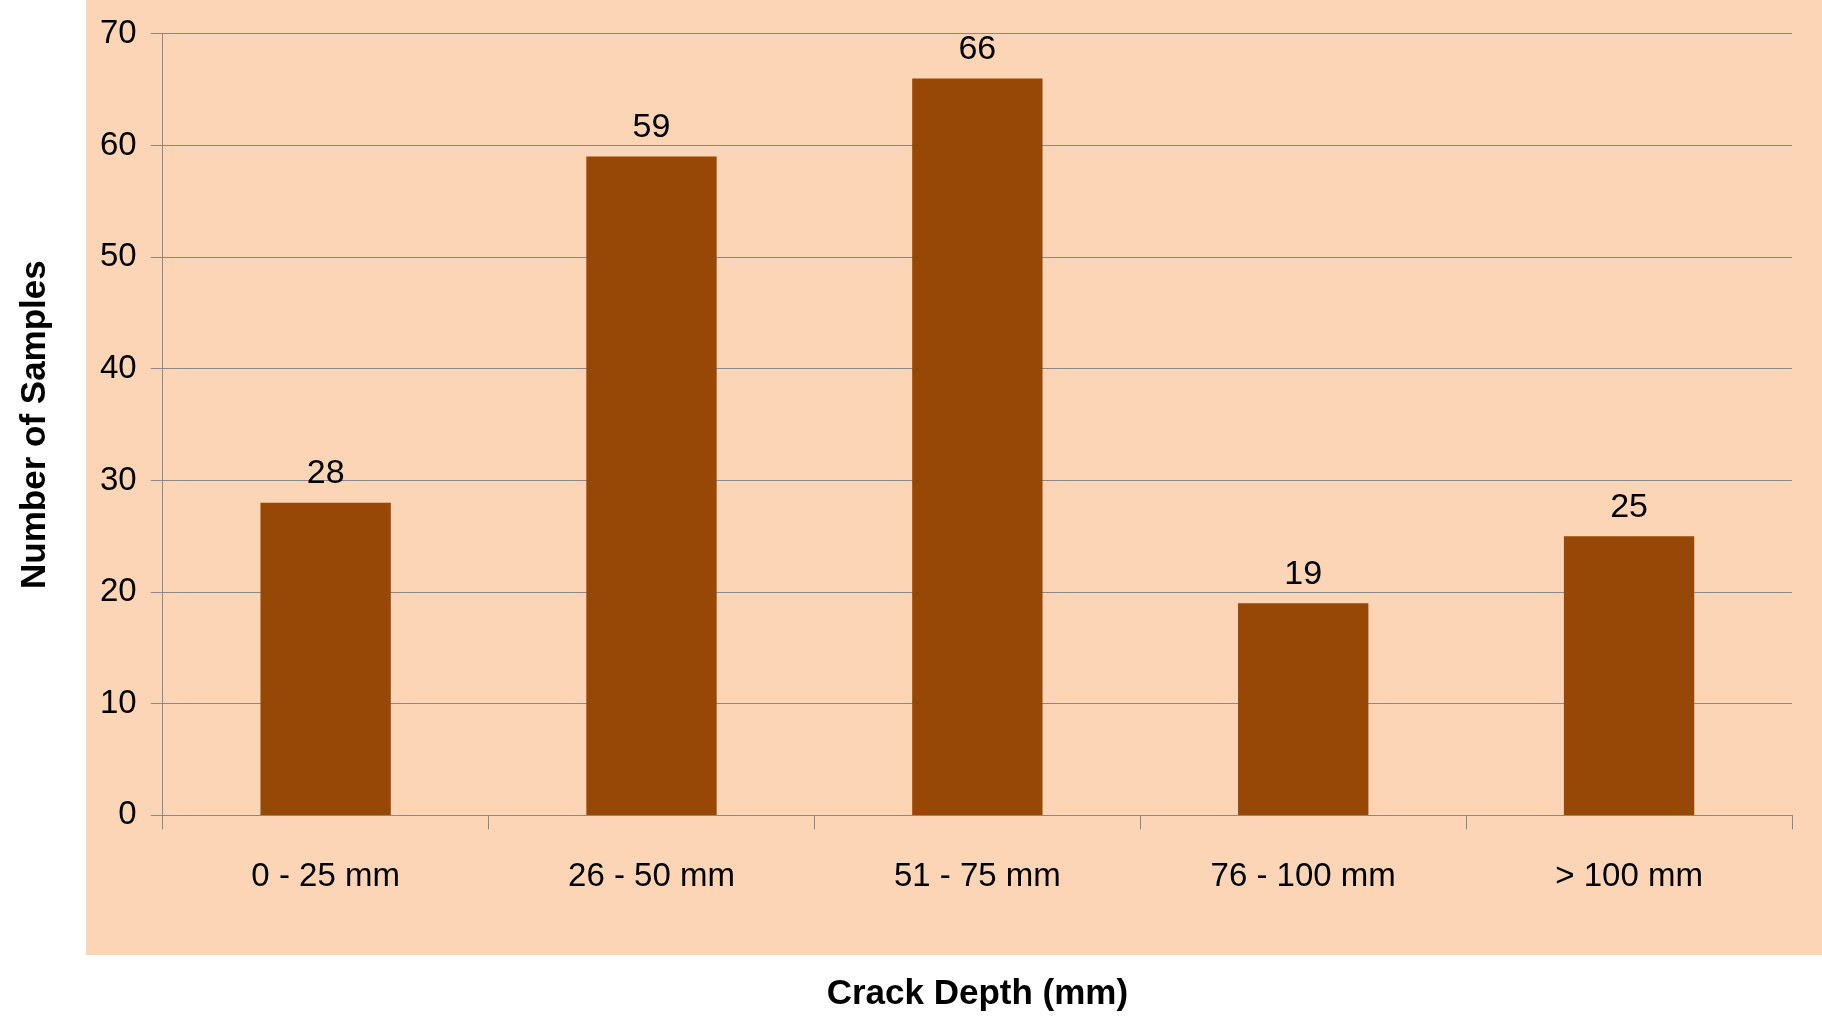  What do you see at coordinates (118, 255) in the screenshot?
I see `y-tick-label: 50` at bounding box center [118, 255].